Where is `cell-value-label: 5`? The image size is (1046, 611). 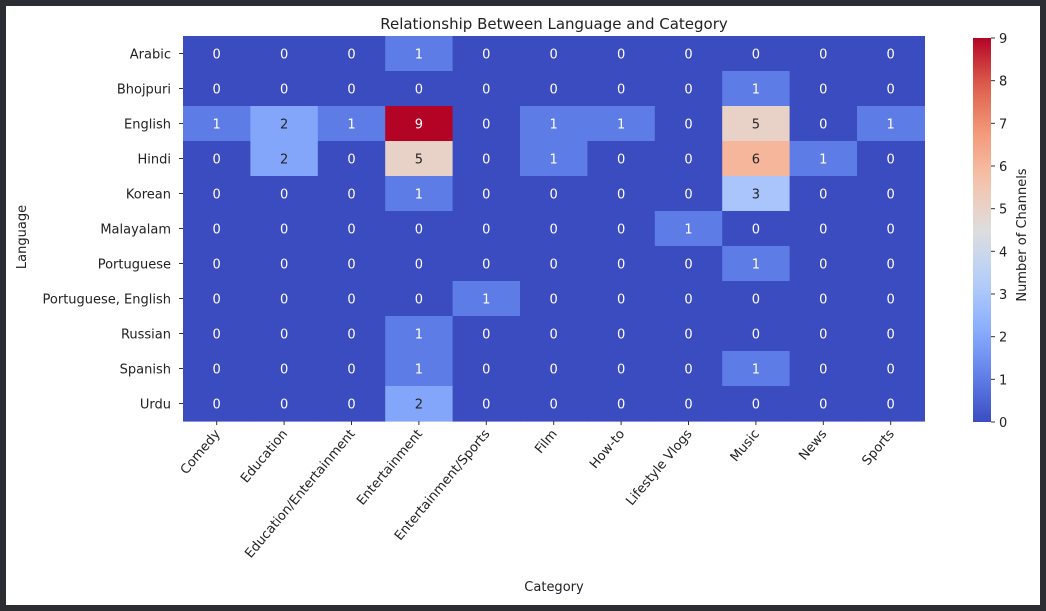
cell-value-label: 5 is located at coordinates (419, 160).